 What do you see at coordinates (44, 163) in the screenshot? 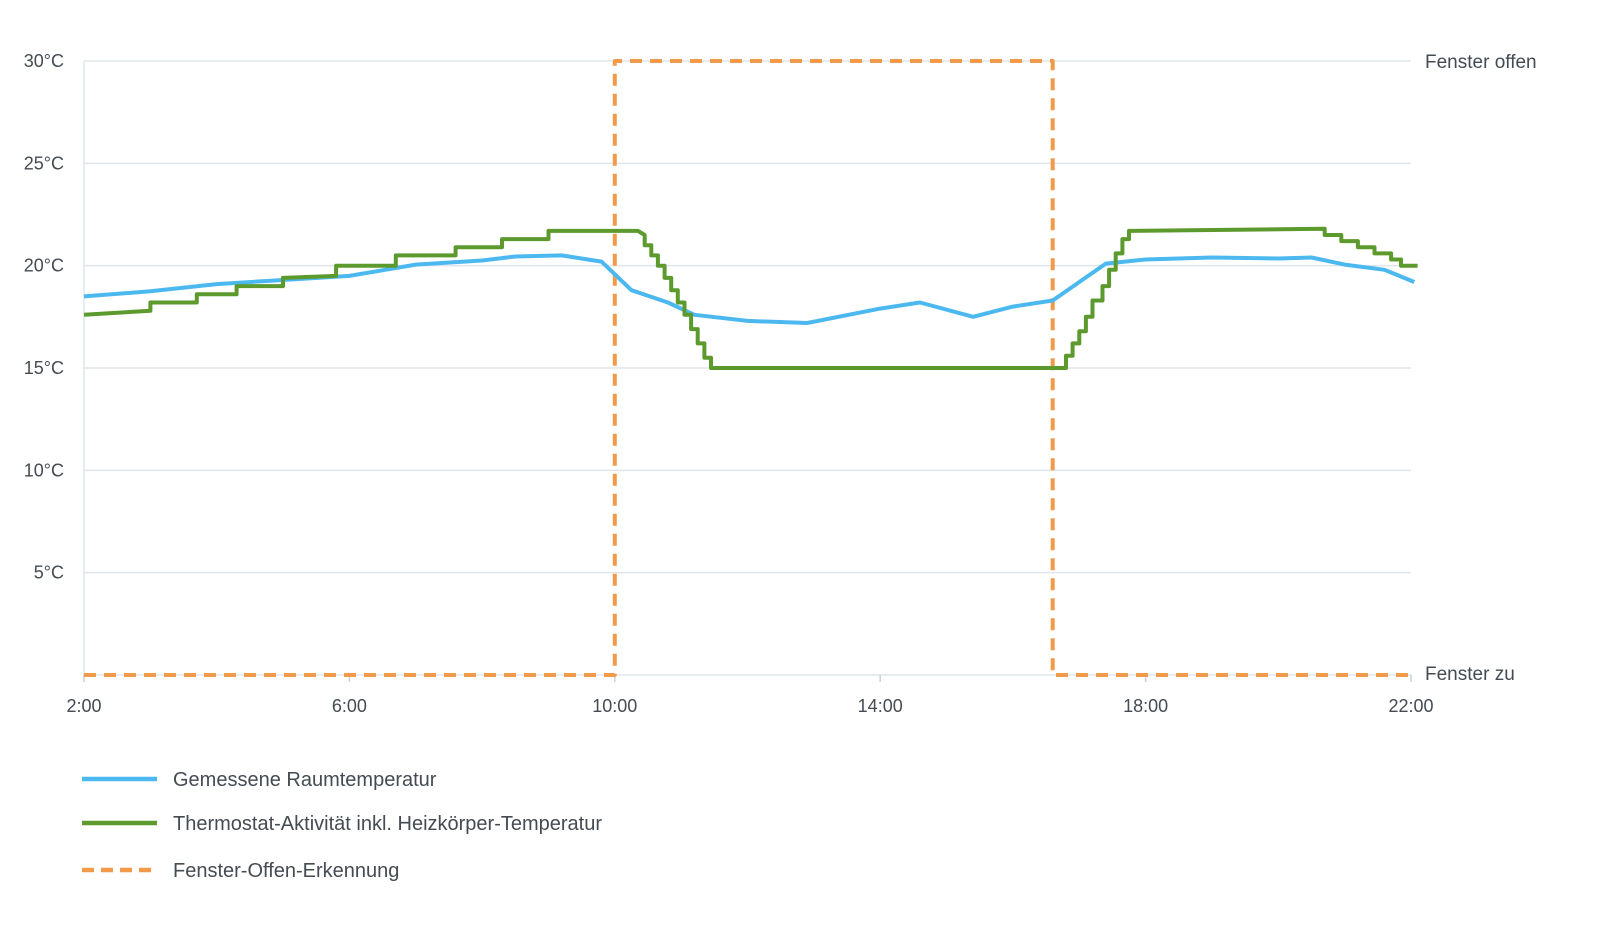
I see `y-tick-label: 25°C` at bounding box center [44, 163].